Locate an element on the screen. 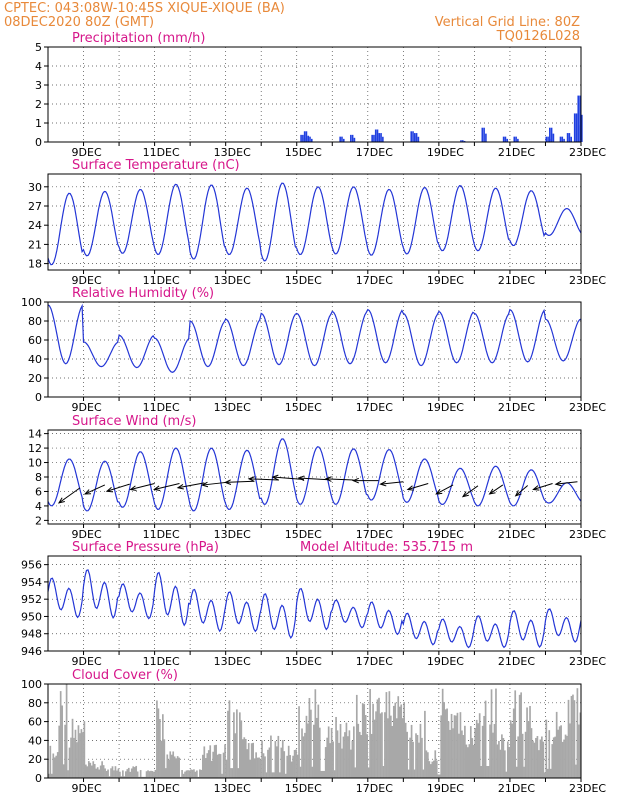 The width and height of the screenshot is (618, 800). y-tick-label: 946 is located at coordinates (31, 651).